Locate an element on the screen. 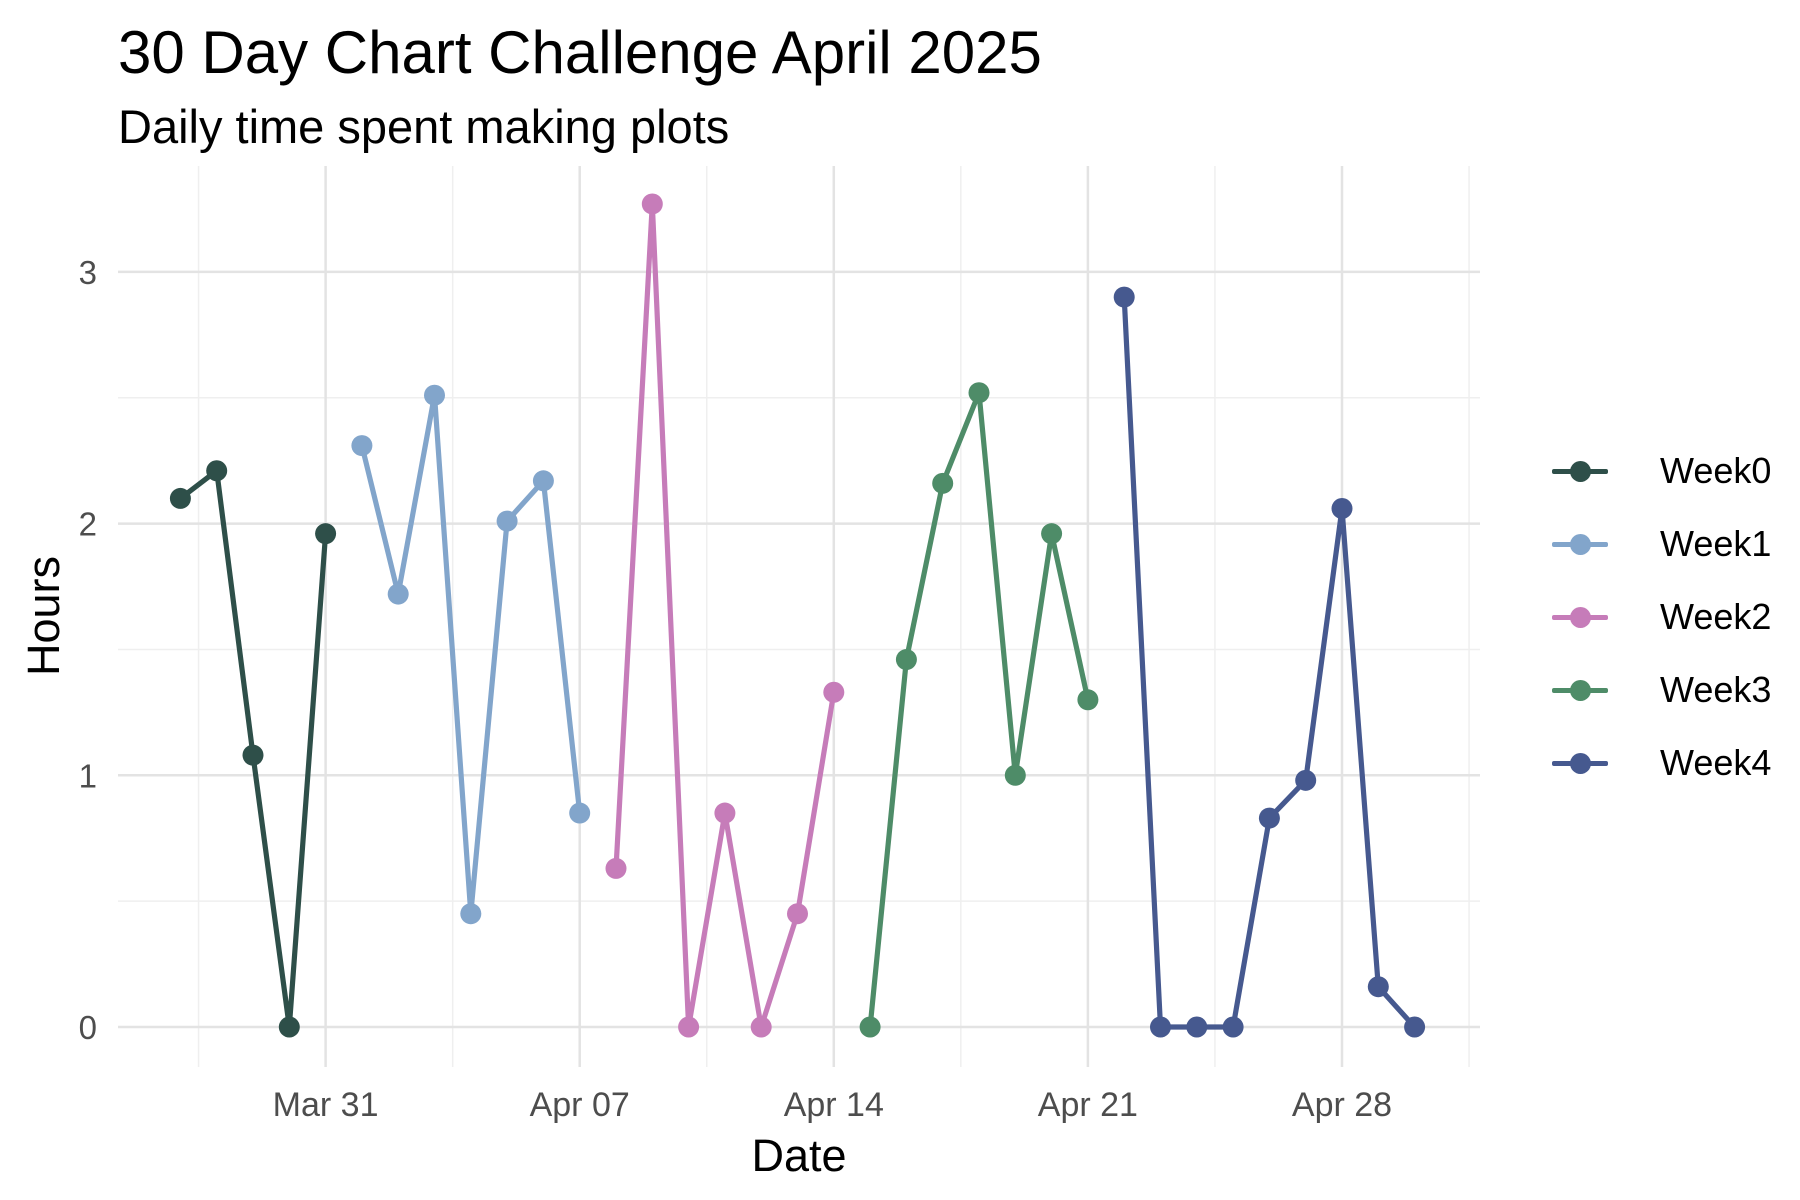 This screenshot has height=1200, width=1800. legend-item-week4: Week4 is located at coordinates (1660, 763).